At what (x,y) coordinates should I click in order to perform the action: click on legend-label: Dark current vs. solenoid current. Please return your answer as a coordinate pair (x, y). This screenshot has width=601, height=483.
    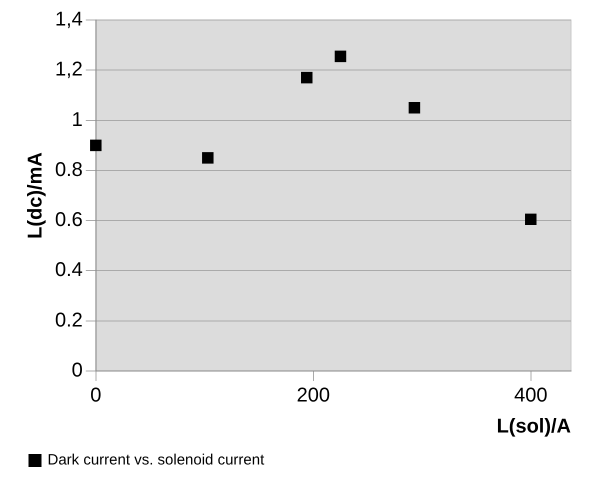
    Looking at the image, I should click on (157, 460).